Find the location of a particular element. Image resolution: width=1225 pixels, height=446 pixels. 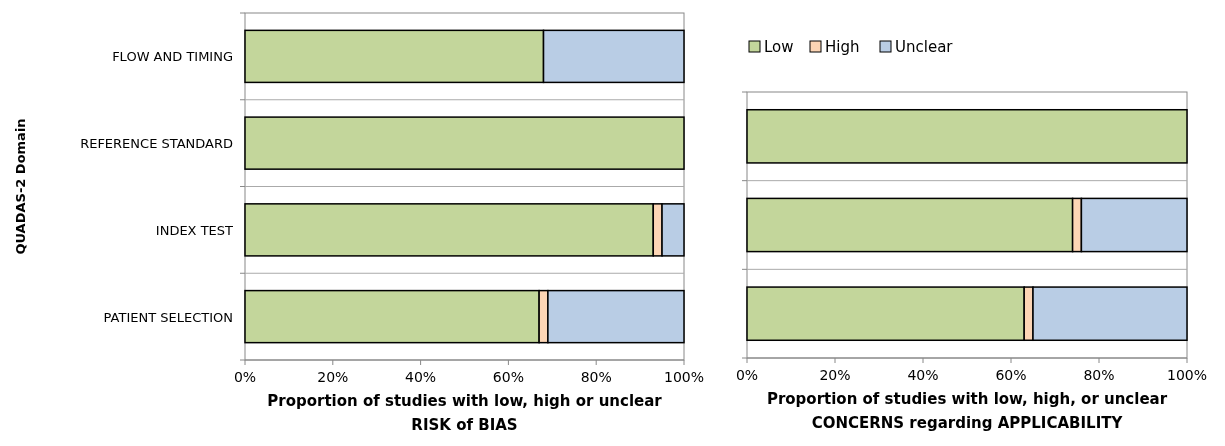

y-tick-label: INDEX TEST is located at coordinates (194, 230).